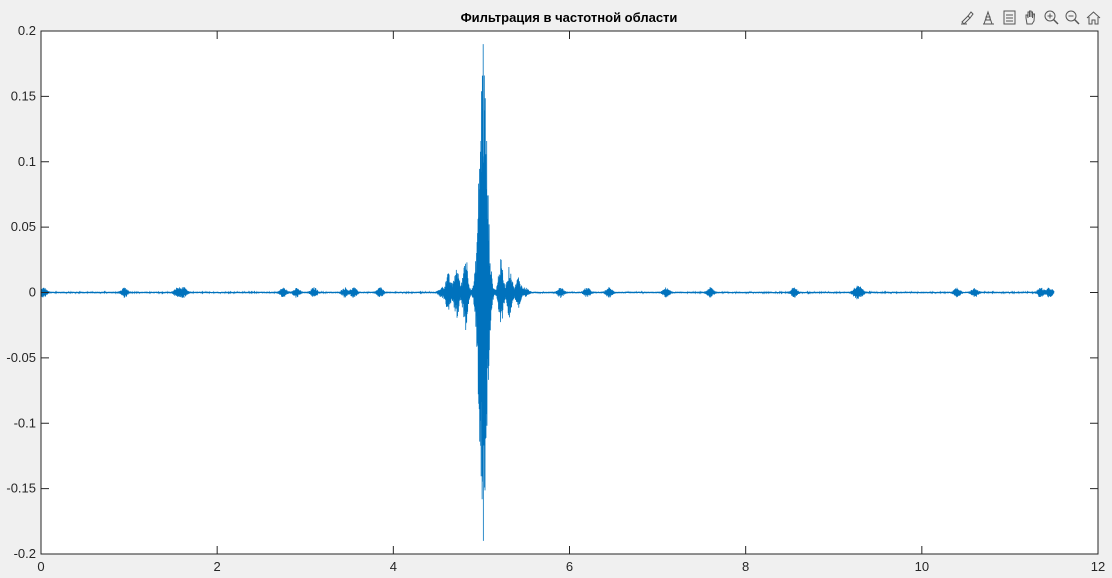 This screenshot has height=578, width=1112. Describe the element at coordinates (27, 161) in the screenshot. I see `y-tick-label: 0.1` at that location.